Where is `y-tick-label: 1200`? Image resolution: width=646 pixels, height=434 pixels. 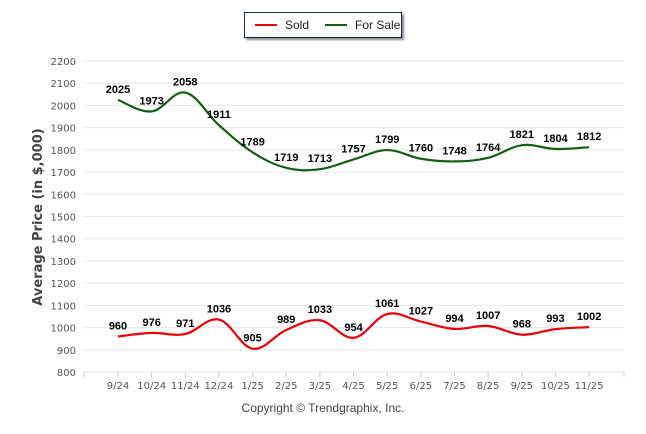
y-tick-label: 1200 is located at coordinates (63, 284).